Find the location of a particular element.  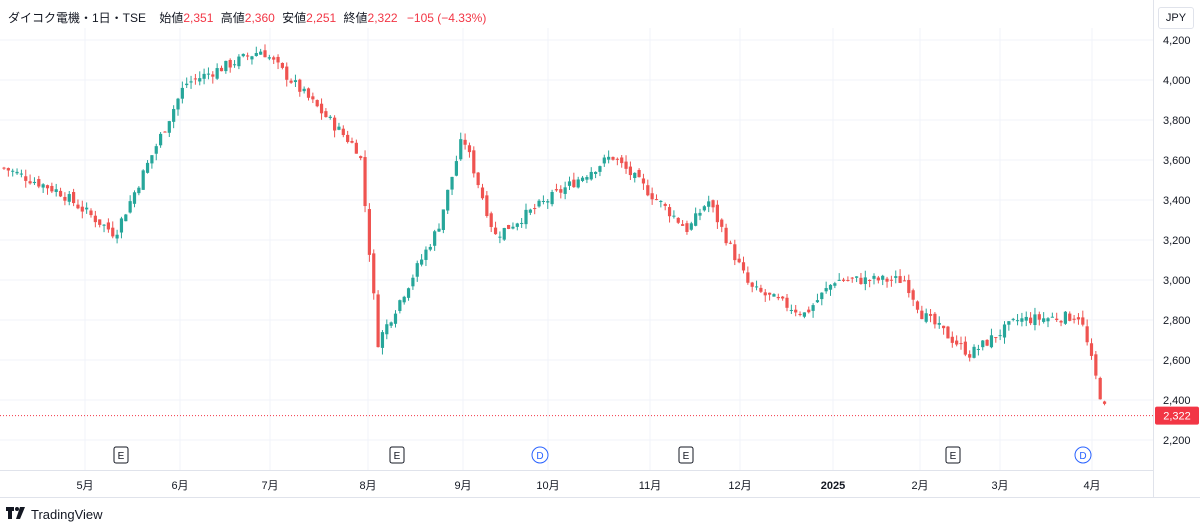

last-price-badge: 2,322 is located at coordinates (1177, 415).